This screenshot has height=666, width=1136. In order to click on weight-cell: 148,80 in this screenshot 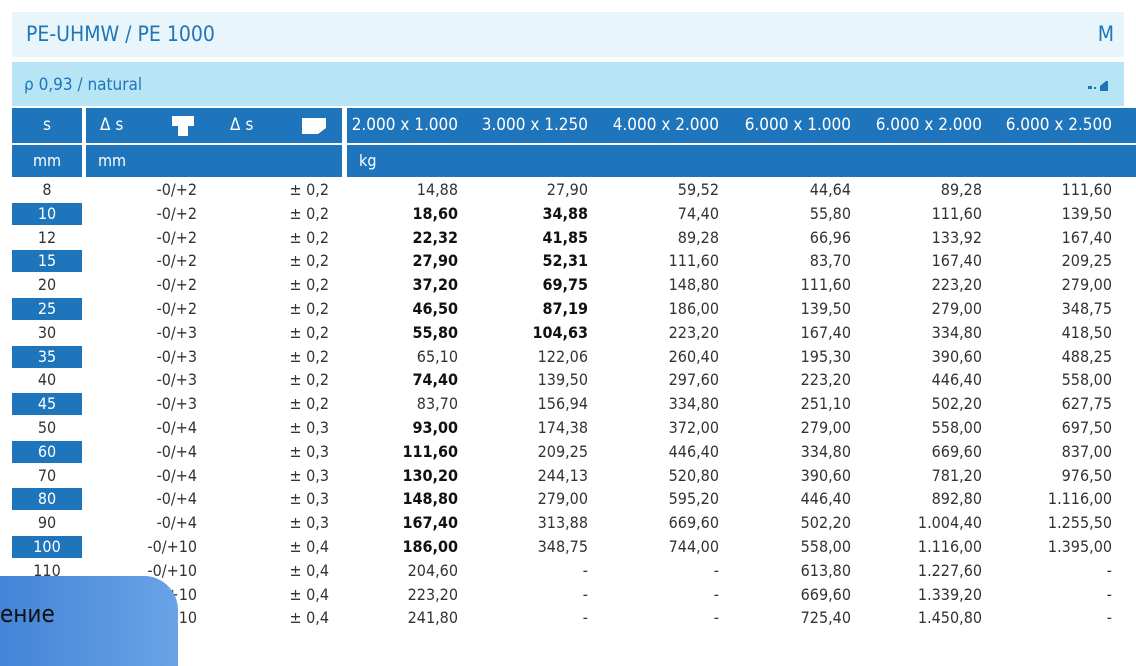, I will do `click(693, 285)`.